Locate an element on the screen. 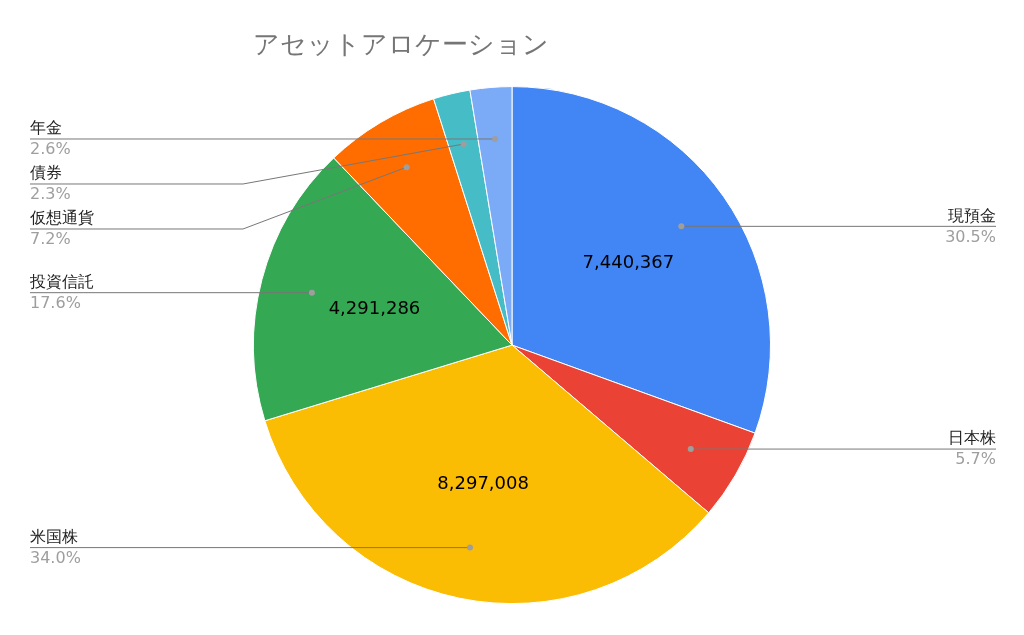 This screenshot has width=1024, height=635. data-label: 5.7% is located at coordinates (975, 459).